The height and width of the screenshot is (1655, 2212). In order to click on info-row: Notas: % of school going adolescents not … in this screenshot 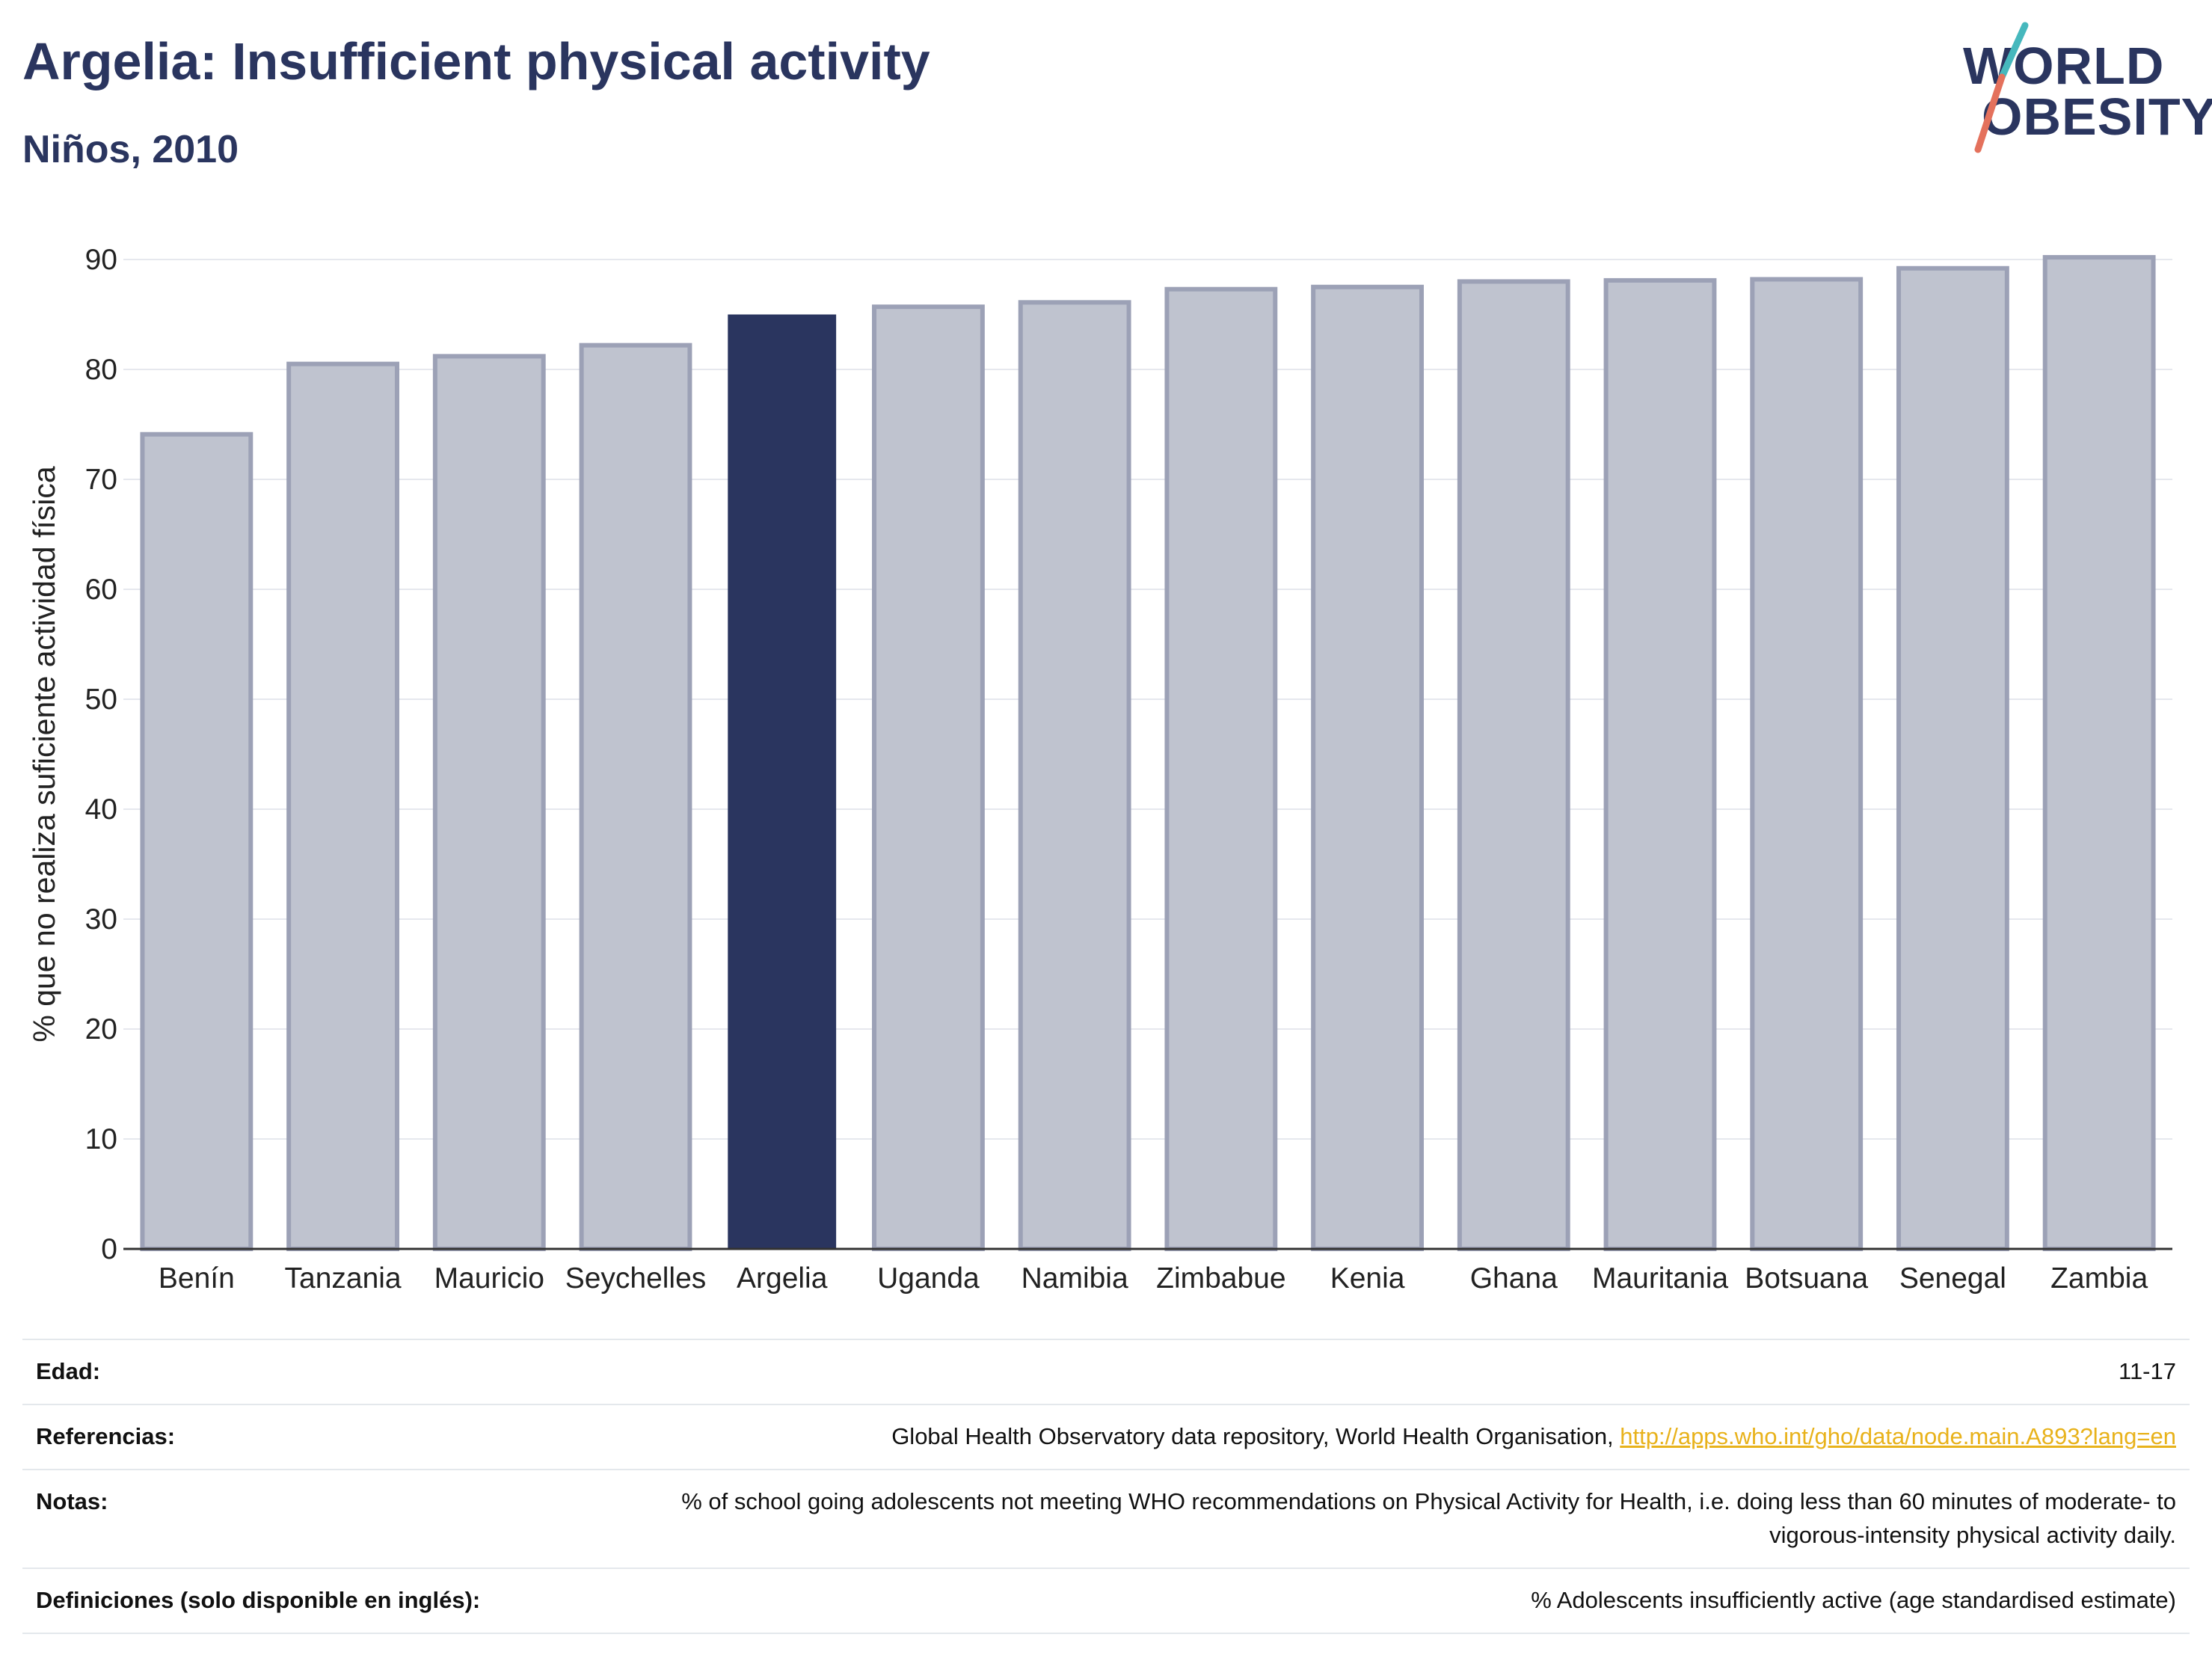, I will do `click(1106, 1518)`.